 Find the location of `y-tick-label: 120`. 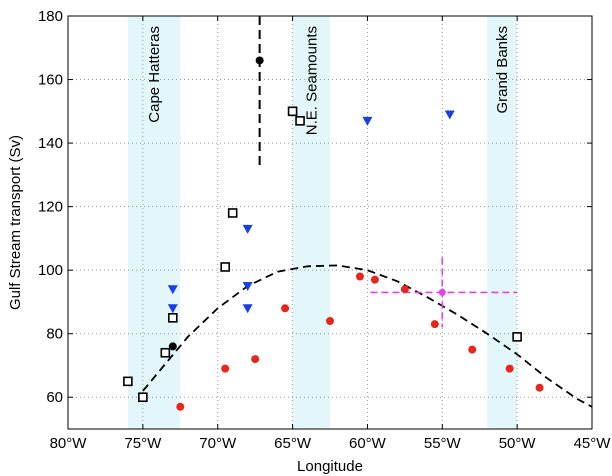

y-tick-label: 120 is located at coordinates (50, 207).